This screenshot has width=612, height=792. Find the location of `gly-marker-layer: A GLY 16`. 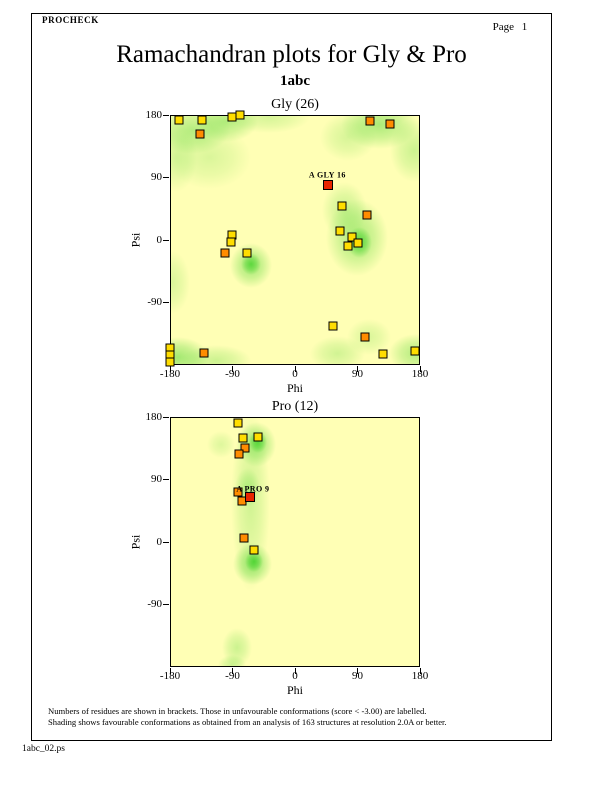

gly-marker-layer: A GLY 16 is located at coordinates (292, 238).